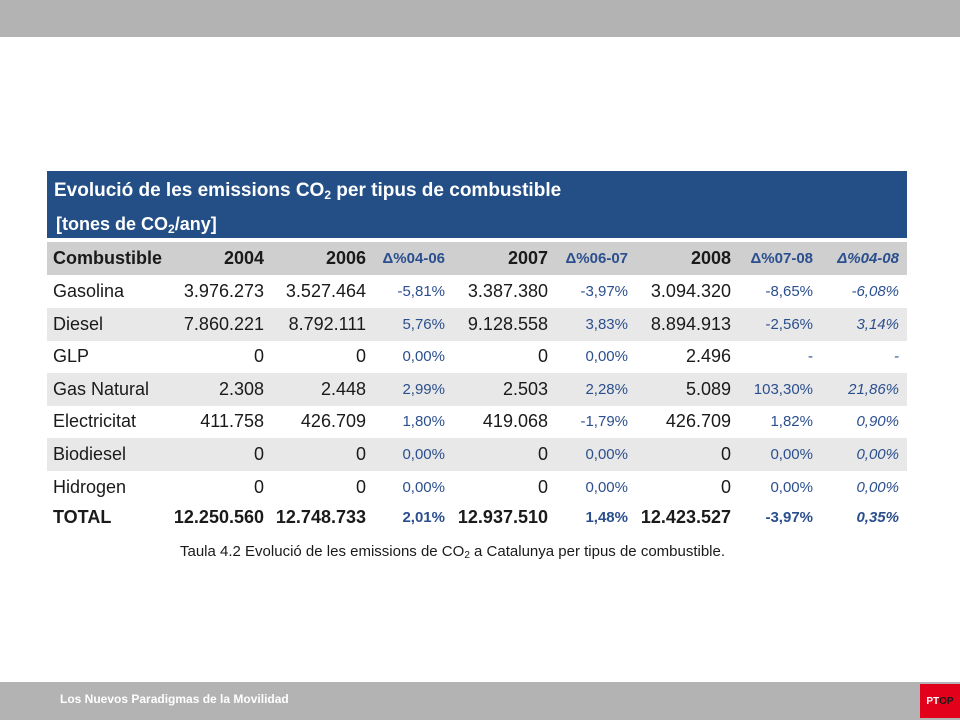  I want to click on cell-y2008: 5.089, so click(708, 388).